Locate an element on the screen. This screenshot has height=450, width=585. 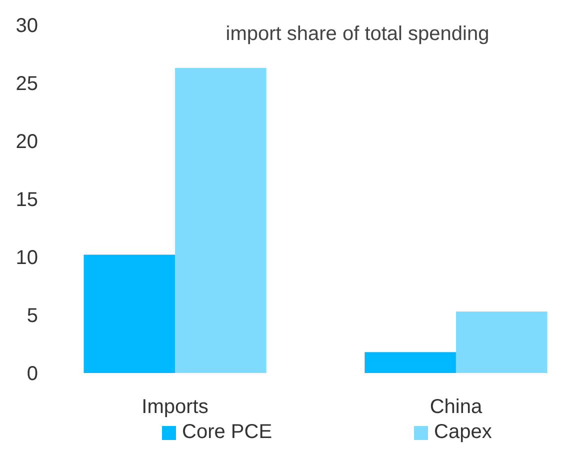
y-tick-label: 30 is located at coordinates (27, 26).